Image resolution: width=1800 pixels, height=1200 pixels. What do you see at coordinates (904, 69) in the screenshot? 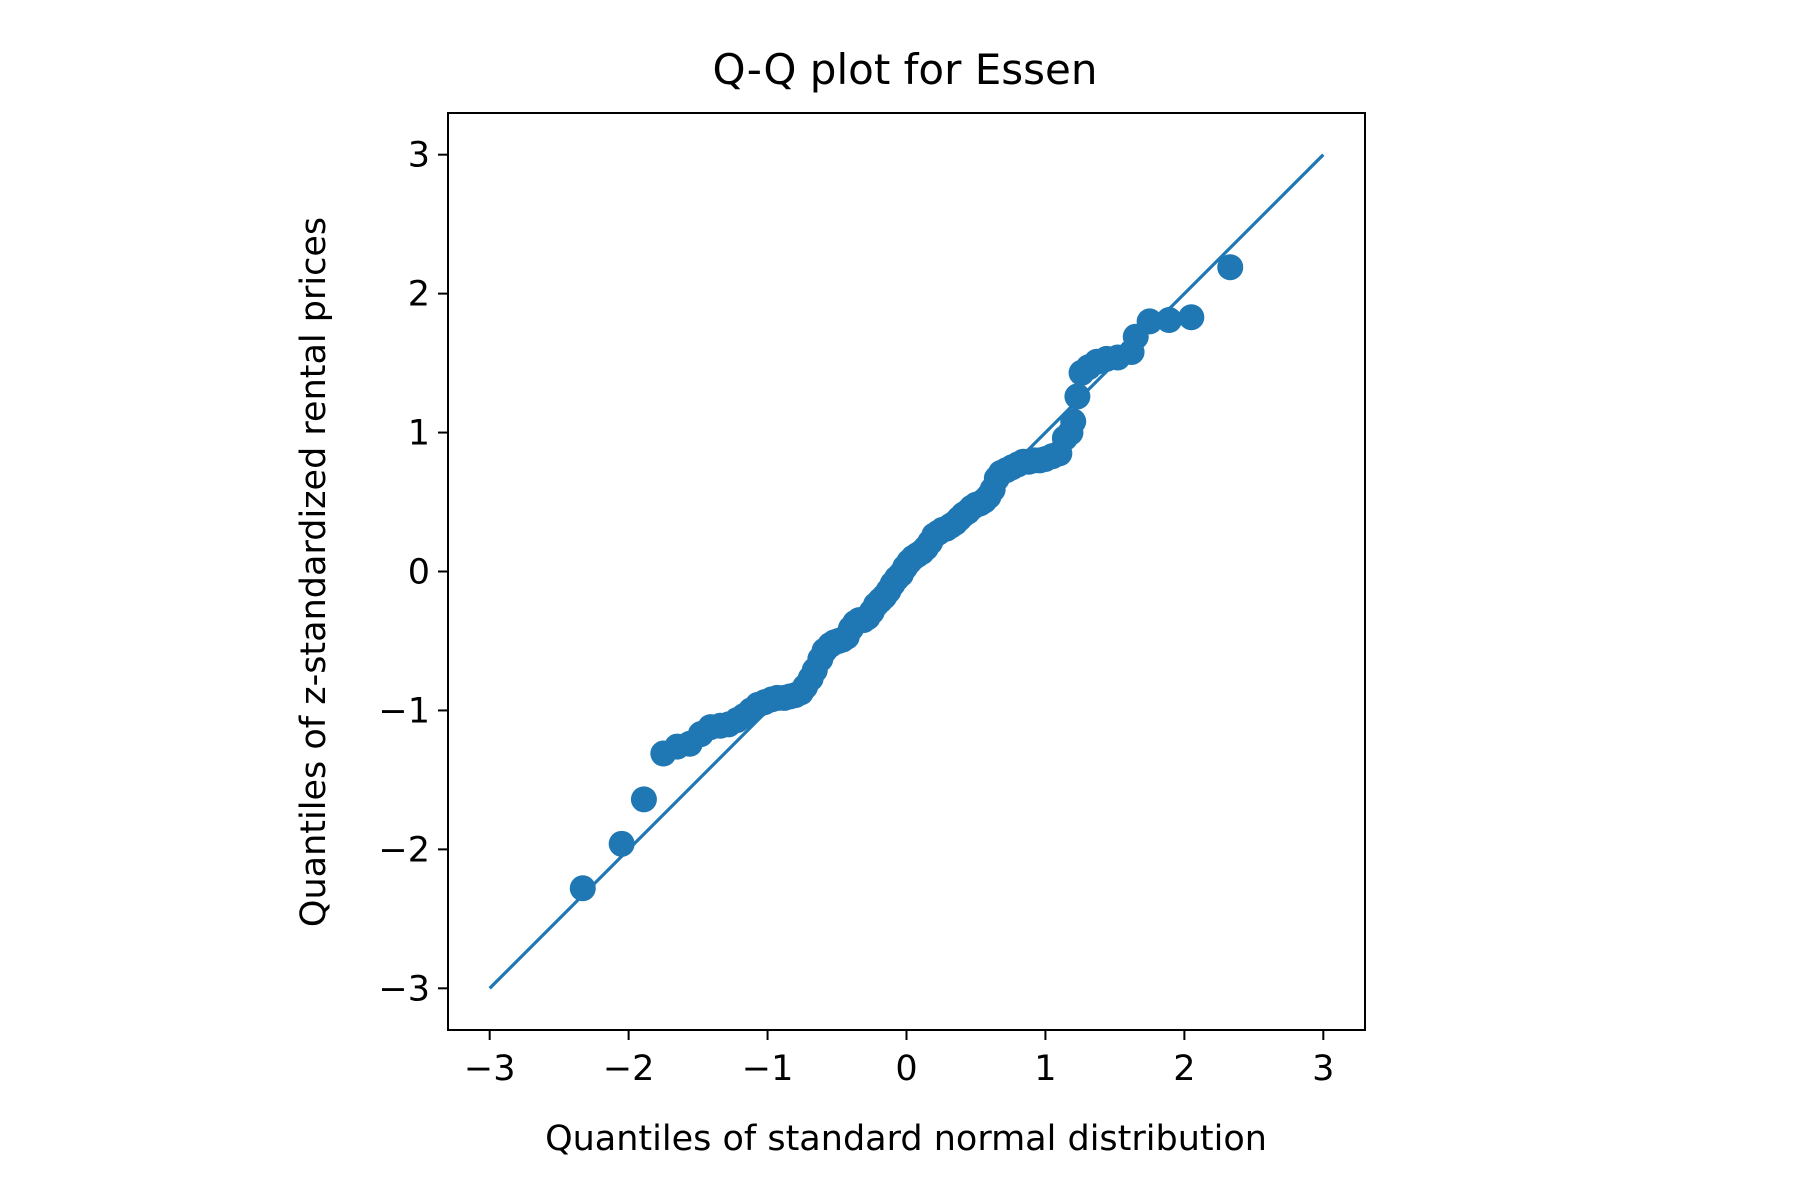
I see `chart-title: Q-Q plot for Essen` at bounding box center [904, 69].